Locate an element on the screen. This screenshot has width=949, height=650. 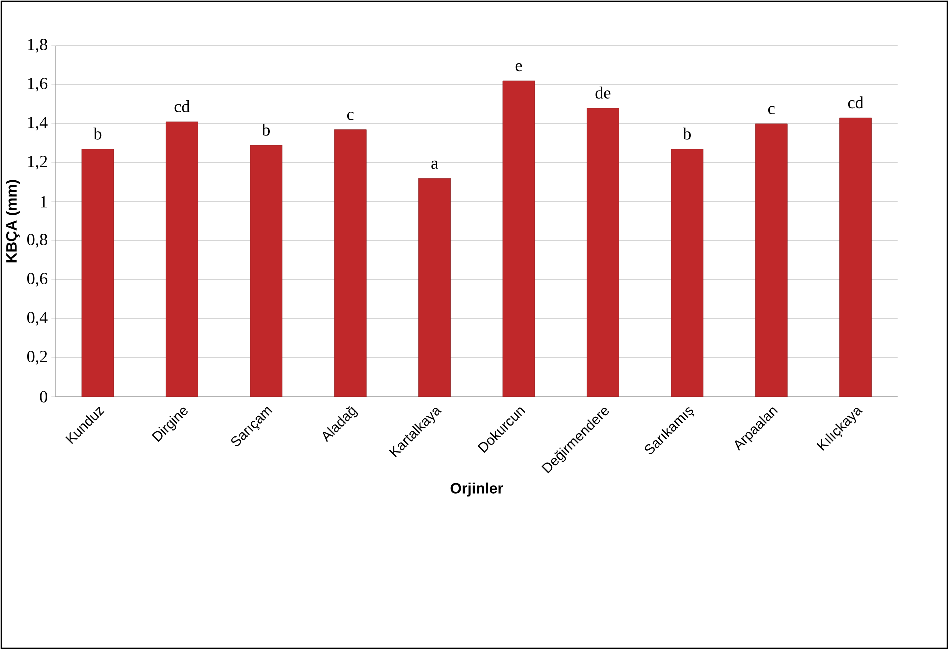
x-axis-title: Orjinler is located at coordinates (477, 489).